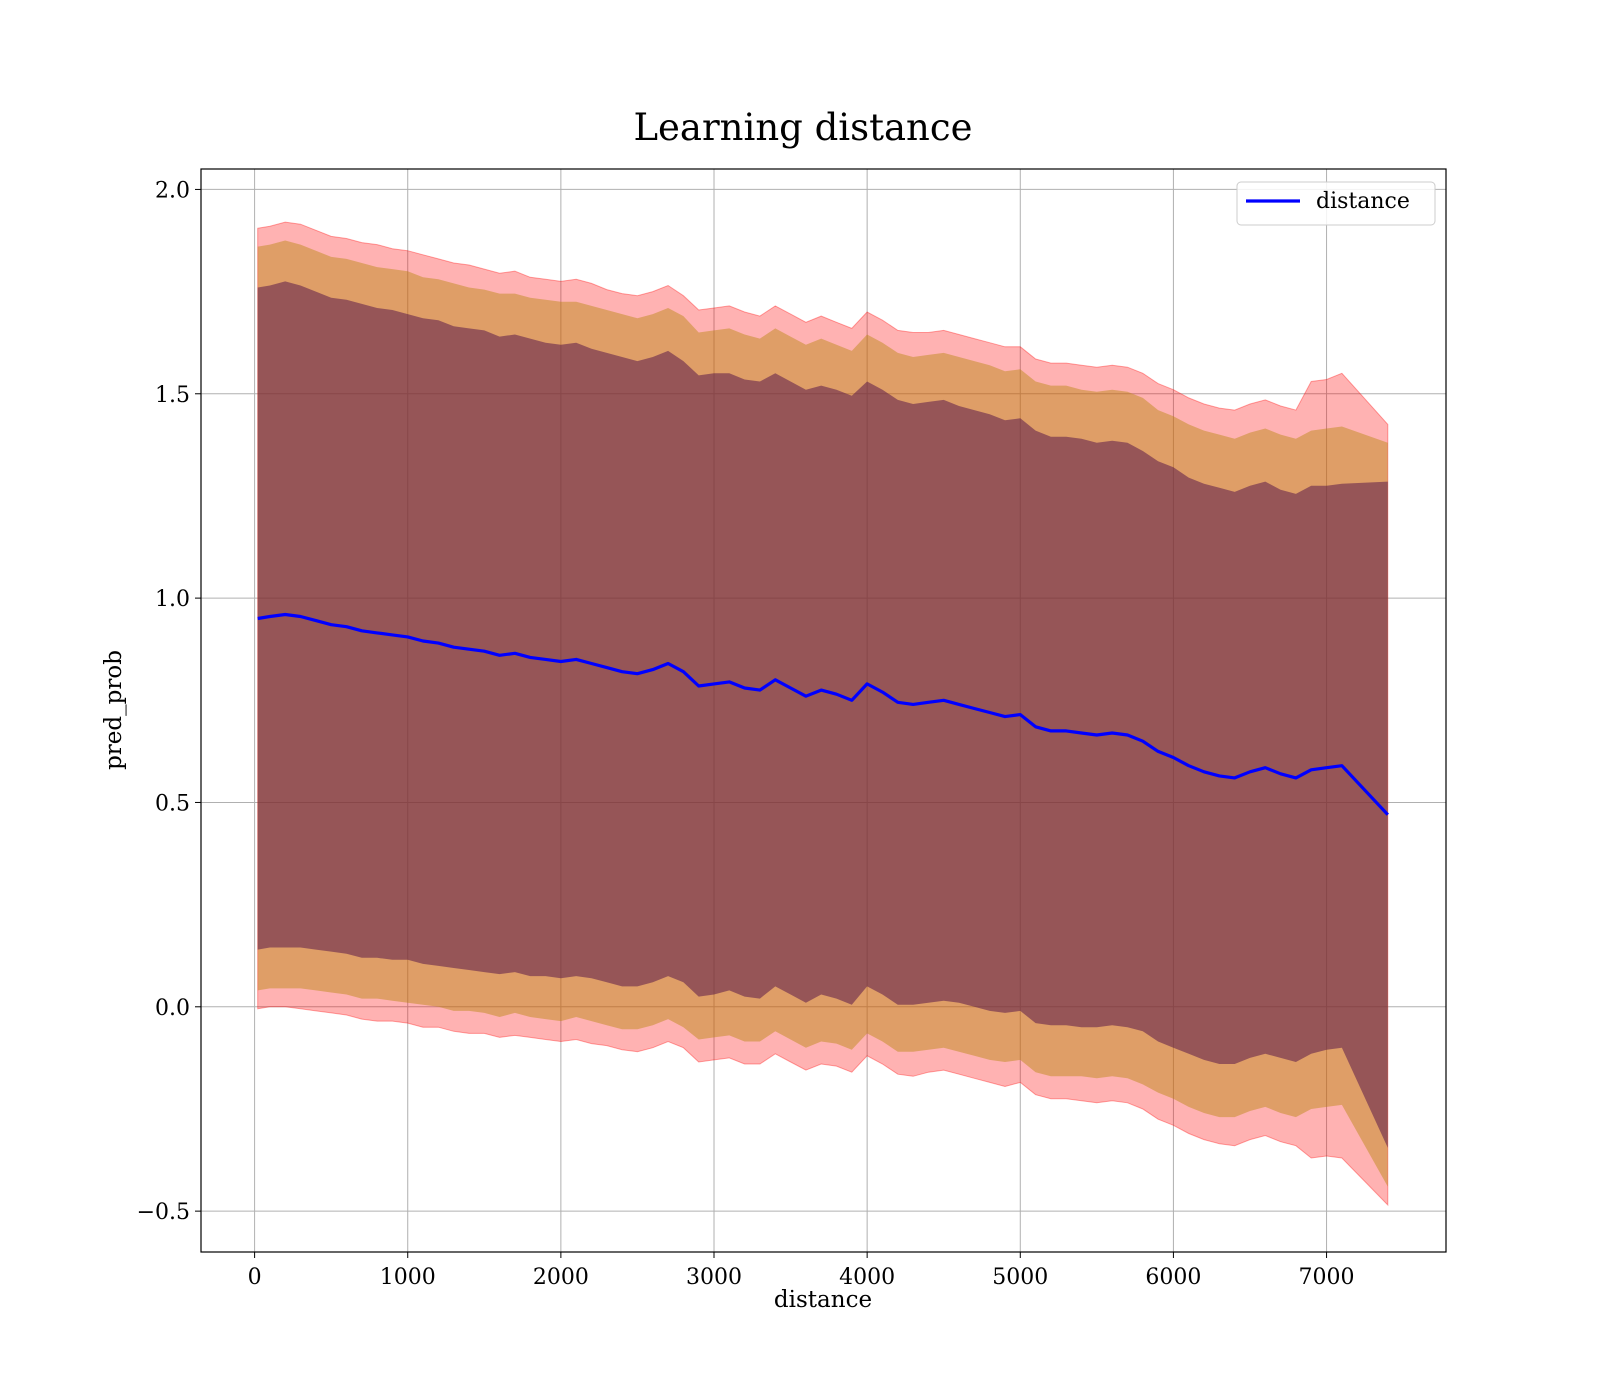 The height and width of the screenshot is (1400, 1600). What do you see at coordinates (114, 710) in the screenshot?
I see `y-axis-label: pred_prob` at bounding box center [114, 710].